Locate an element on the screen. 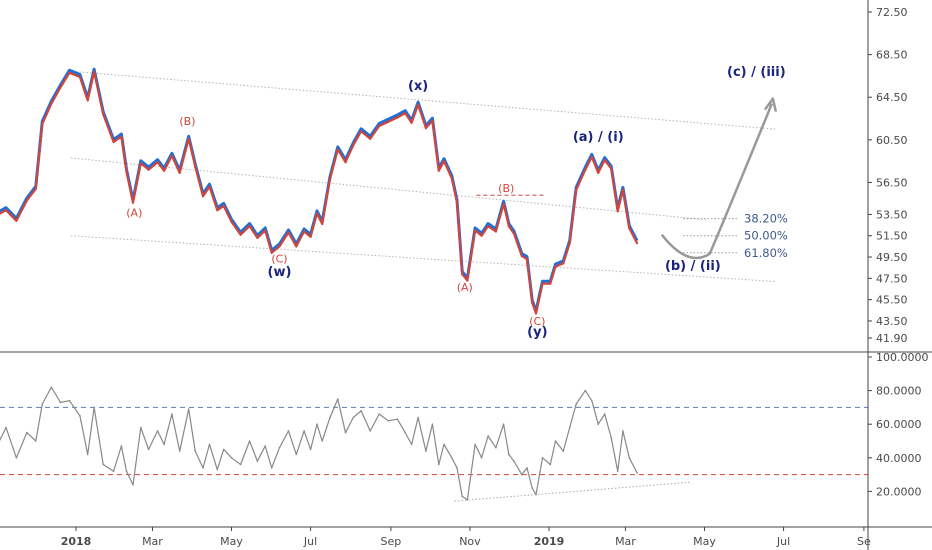  time-axis-tick-label: Se is located at coordinates (864, 541).